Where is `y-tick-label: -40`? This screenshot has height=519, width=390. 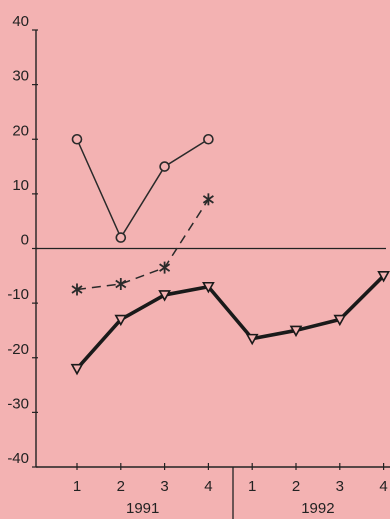
y-tick-label: -40 is located at coordinates (18, 458).